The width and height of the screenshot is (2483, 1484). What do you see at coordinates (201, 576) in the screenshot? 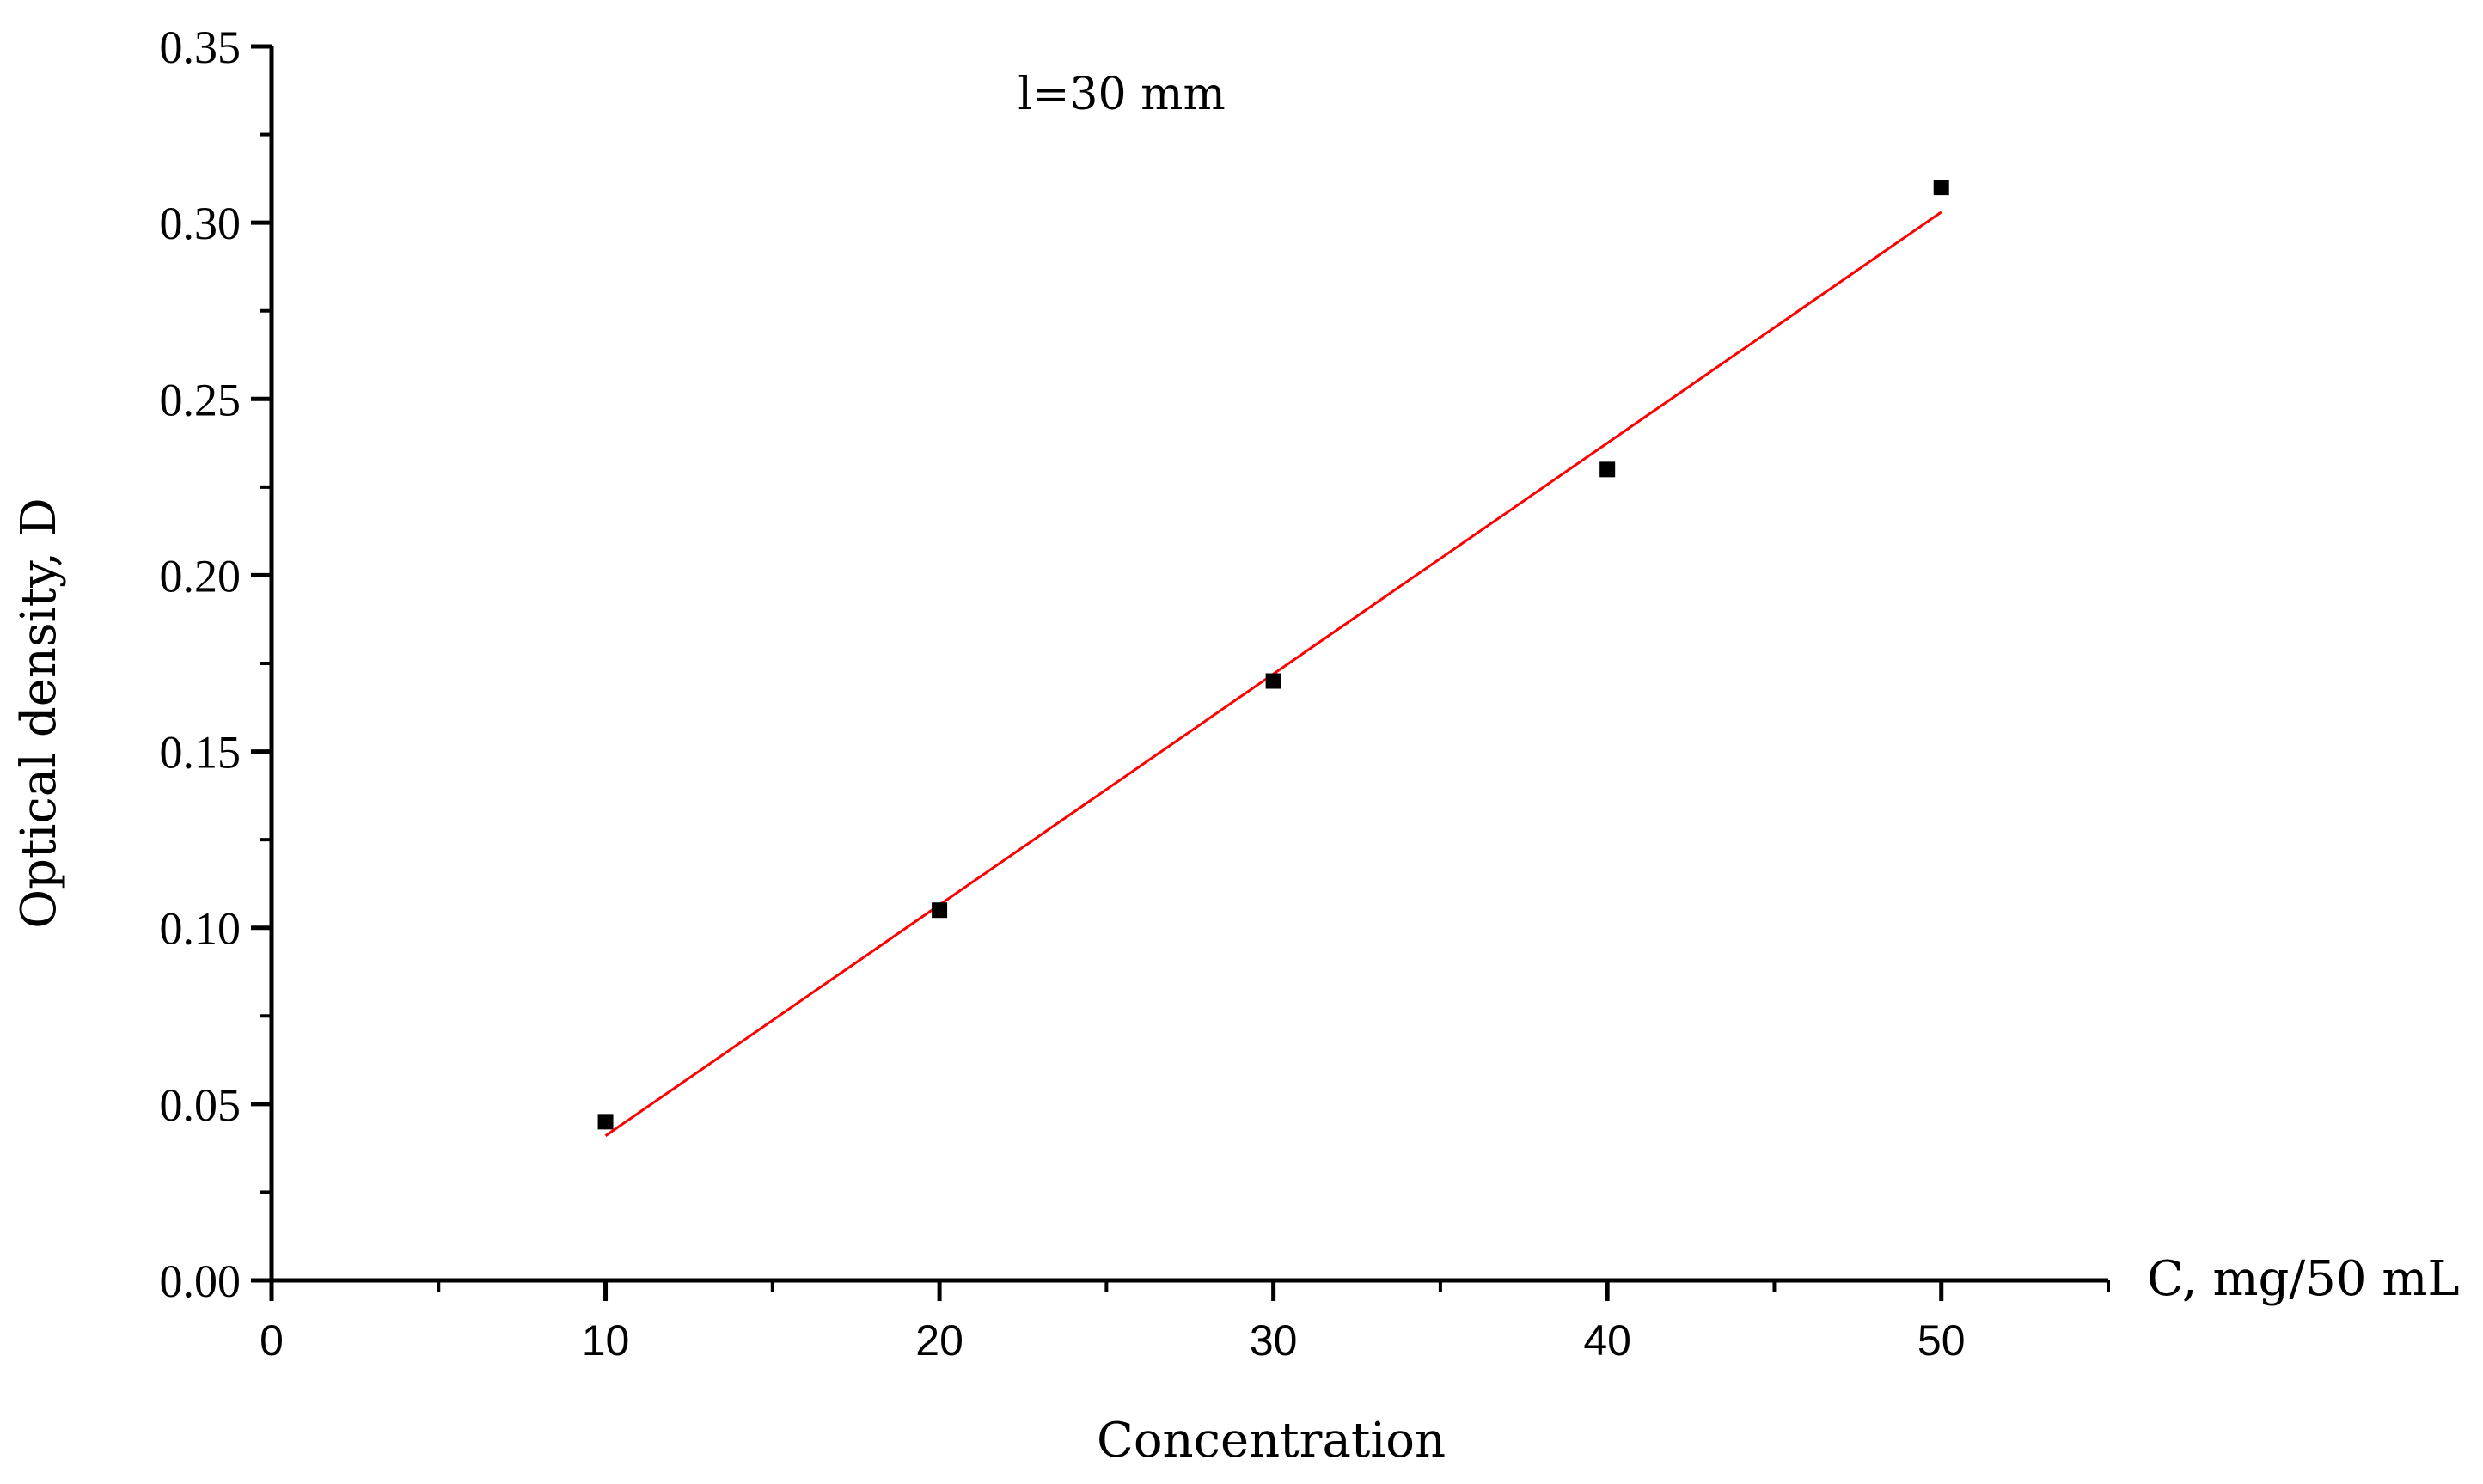
I see `y-tick-label: 0.20` at bounding box center [201, 576].